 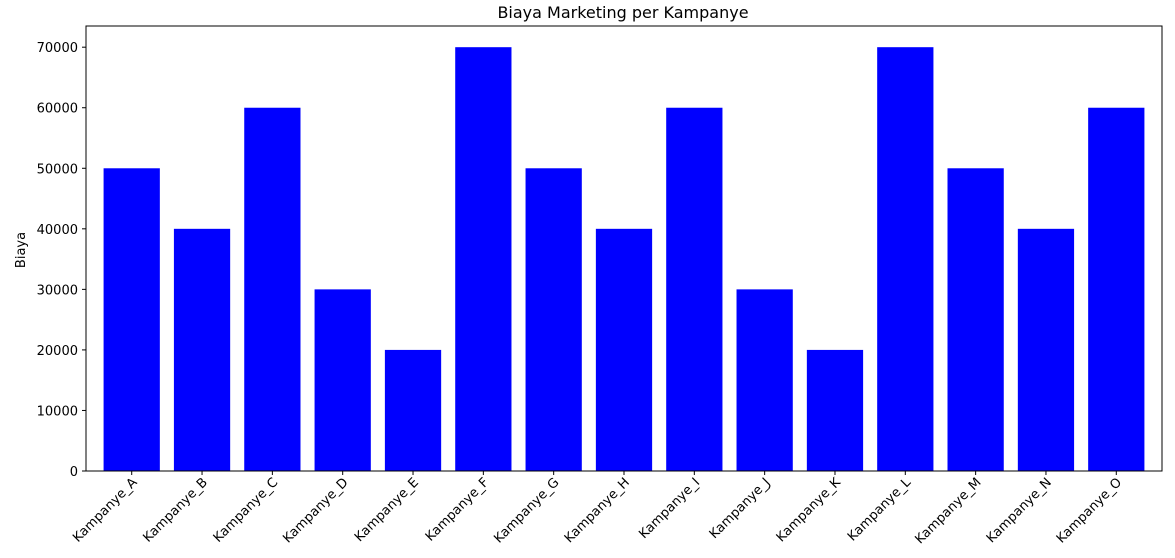 What do you see at coordinates (57, 48) in the screenshot?
I see `y-tick-label: 70000` at bounding box center [57, 48].